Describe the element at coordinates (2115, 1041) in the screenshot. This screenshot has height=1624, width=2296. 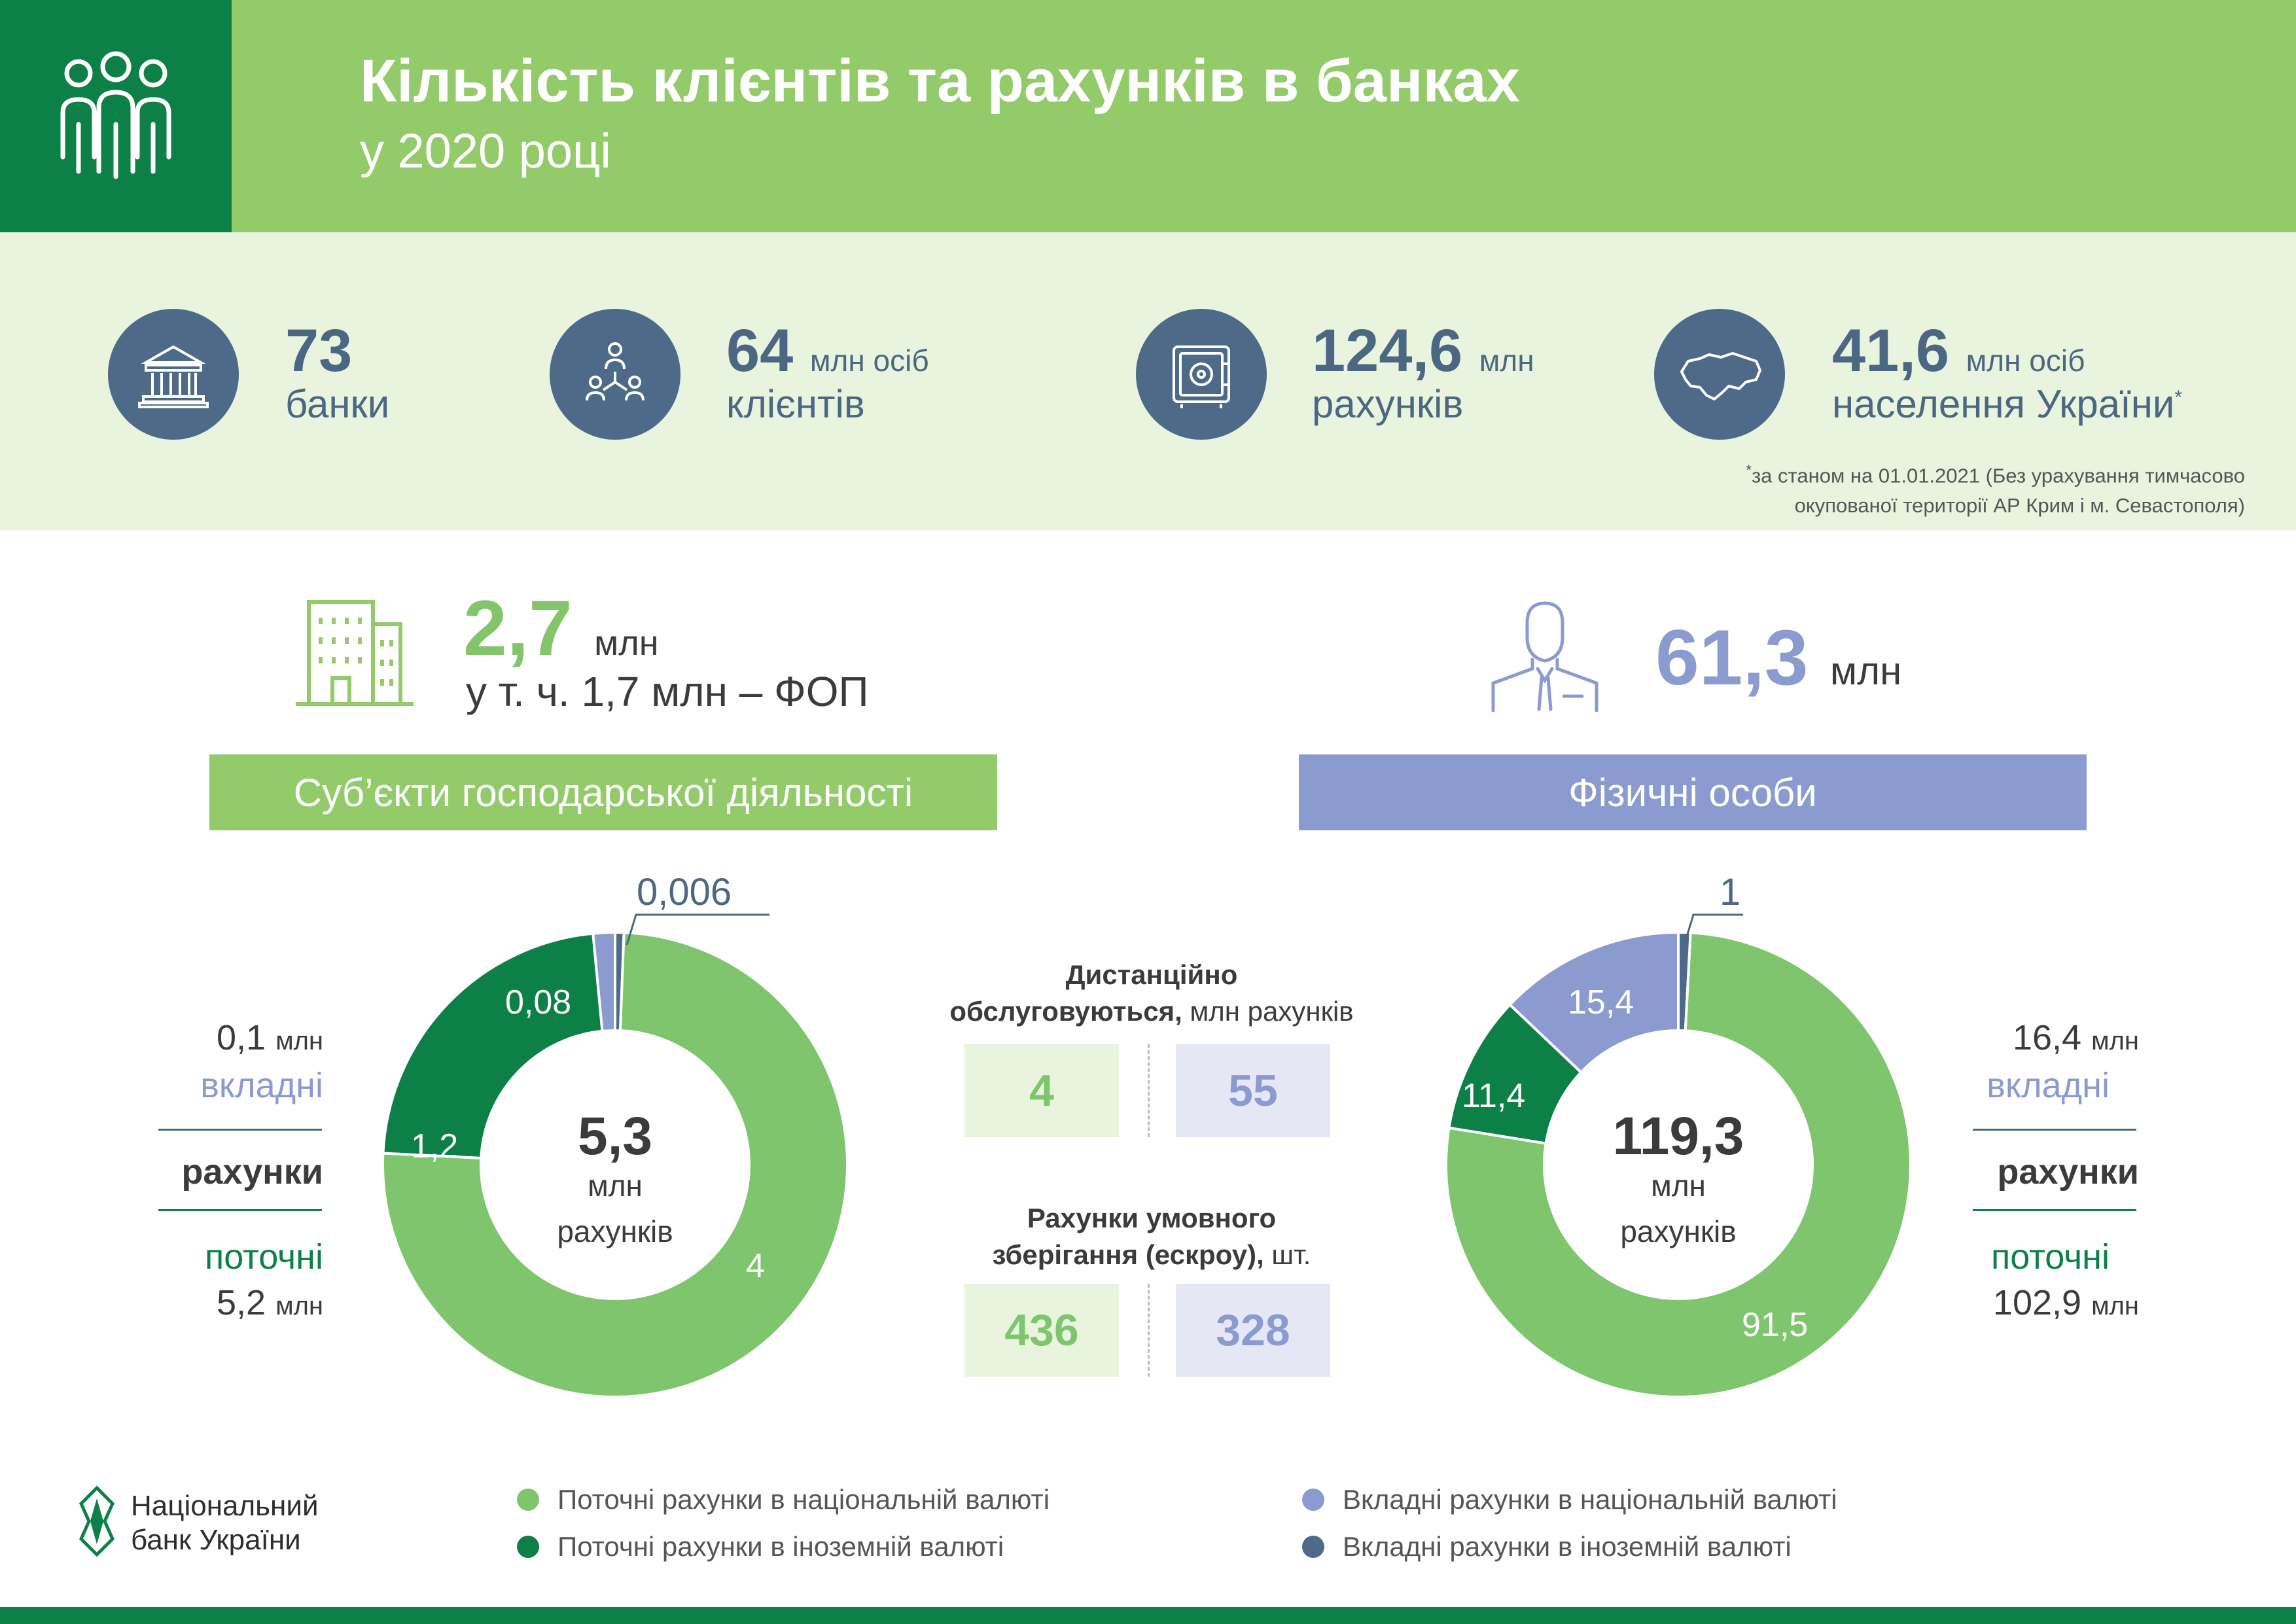
I see `individuals-side-deposit-unit: млн` at that location.